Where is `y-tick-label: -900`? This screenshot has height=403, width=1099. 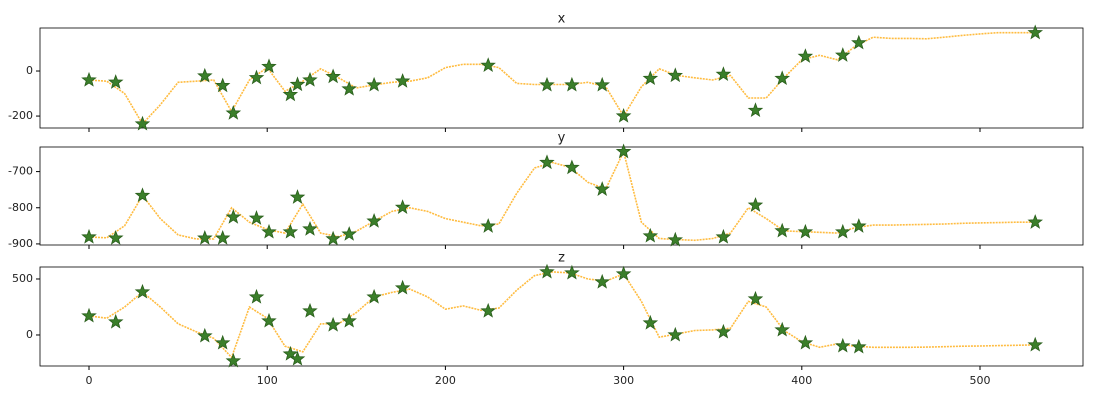 y-tick-label: -900 is located at coordinates (20, 243).